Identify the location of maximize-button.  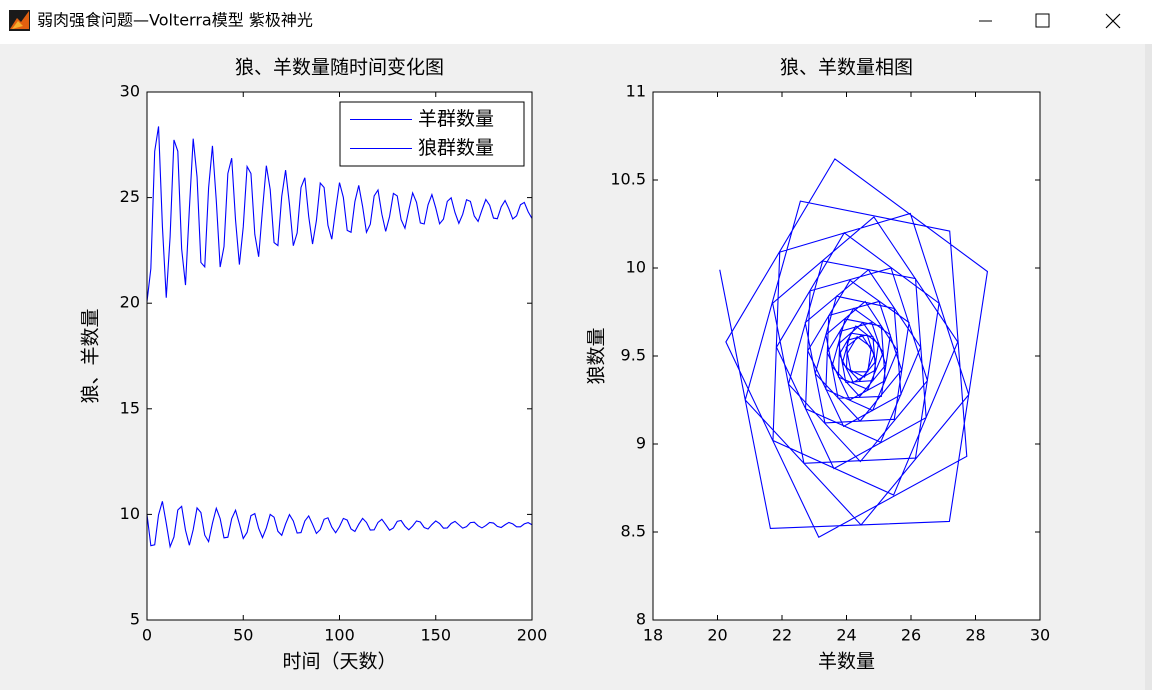
(1042, 20).